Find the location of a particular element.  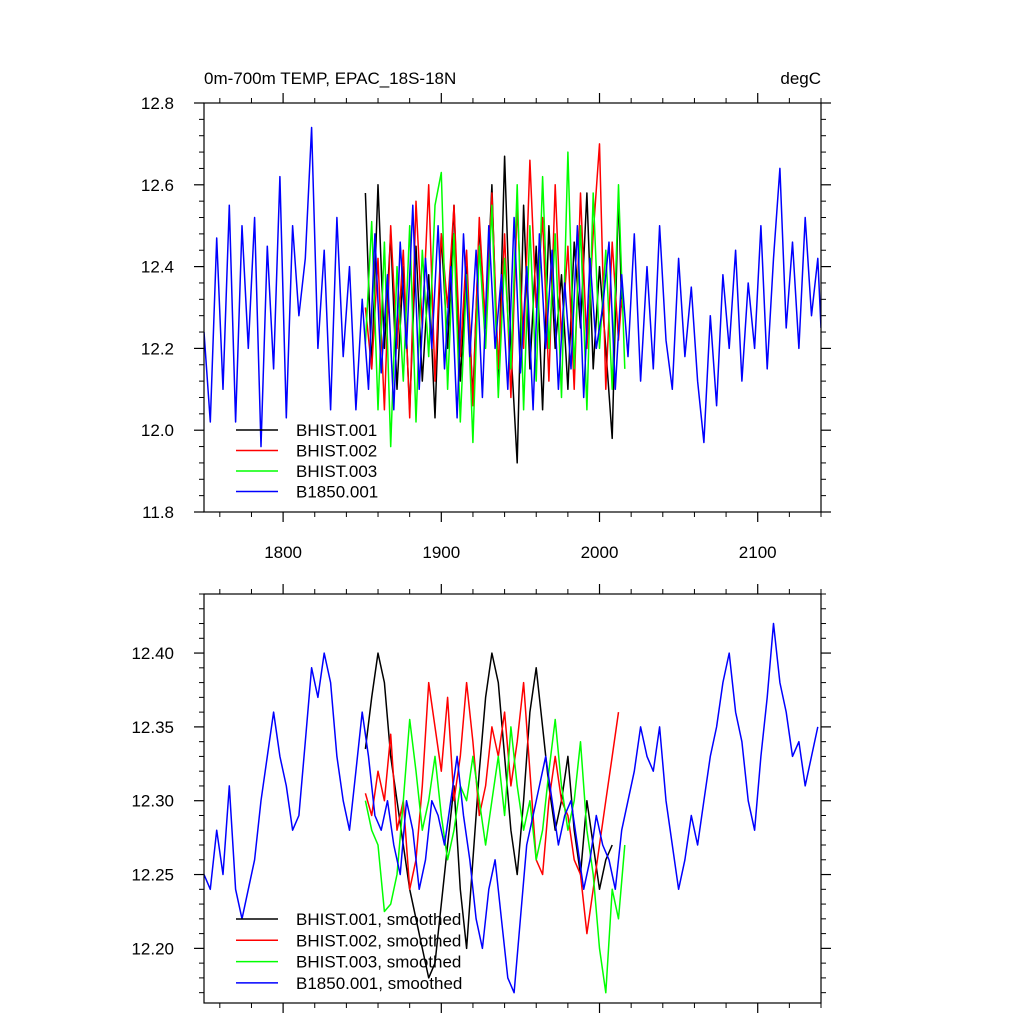

panel1-x-tick-label: 1900 is located at coordinates (441, 552).